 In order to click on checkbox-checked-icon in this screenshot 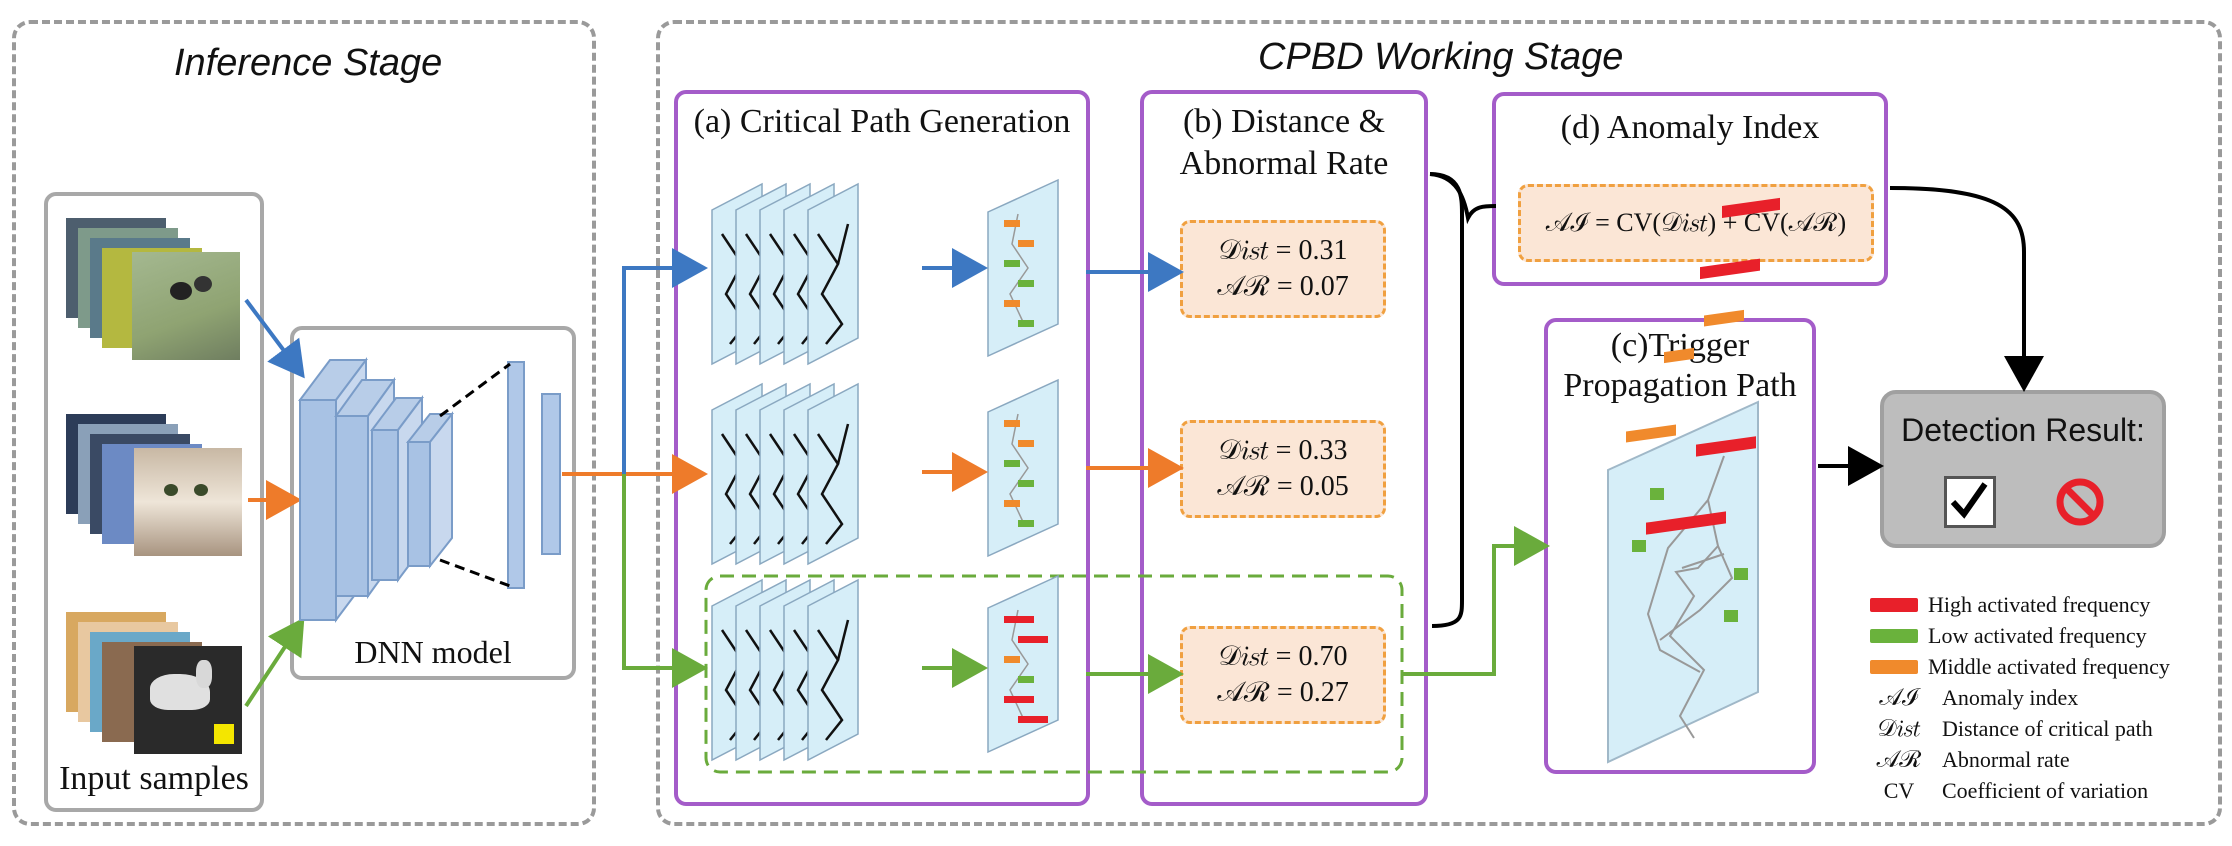, I will do `click(1970, 502)`.